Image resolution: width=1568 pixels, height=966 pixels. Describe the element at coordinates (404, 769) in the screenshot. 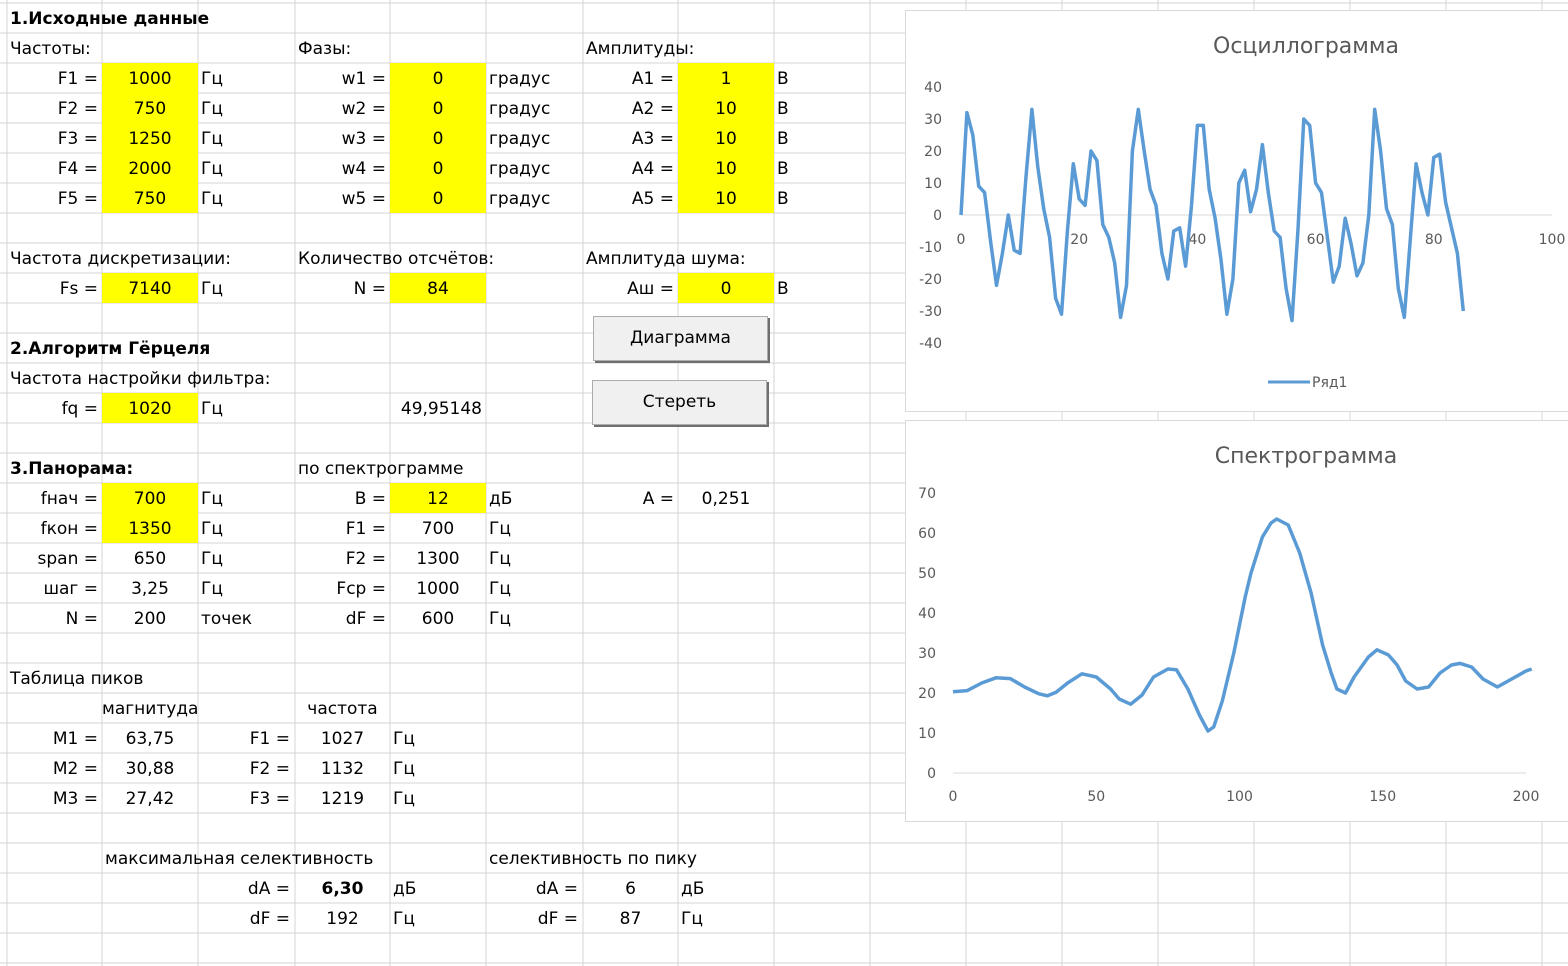

I see `peak-f2-unit: Гц` at that location.